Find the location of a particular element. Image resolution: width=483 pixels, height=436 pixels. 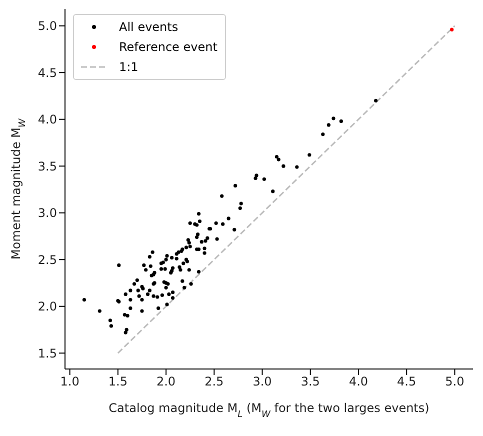

legend-label: All events is located at coordinates (148, 27).